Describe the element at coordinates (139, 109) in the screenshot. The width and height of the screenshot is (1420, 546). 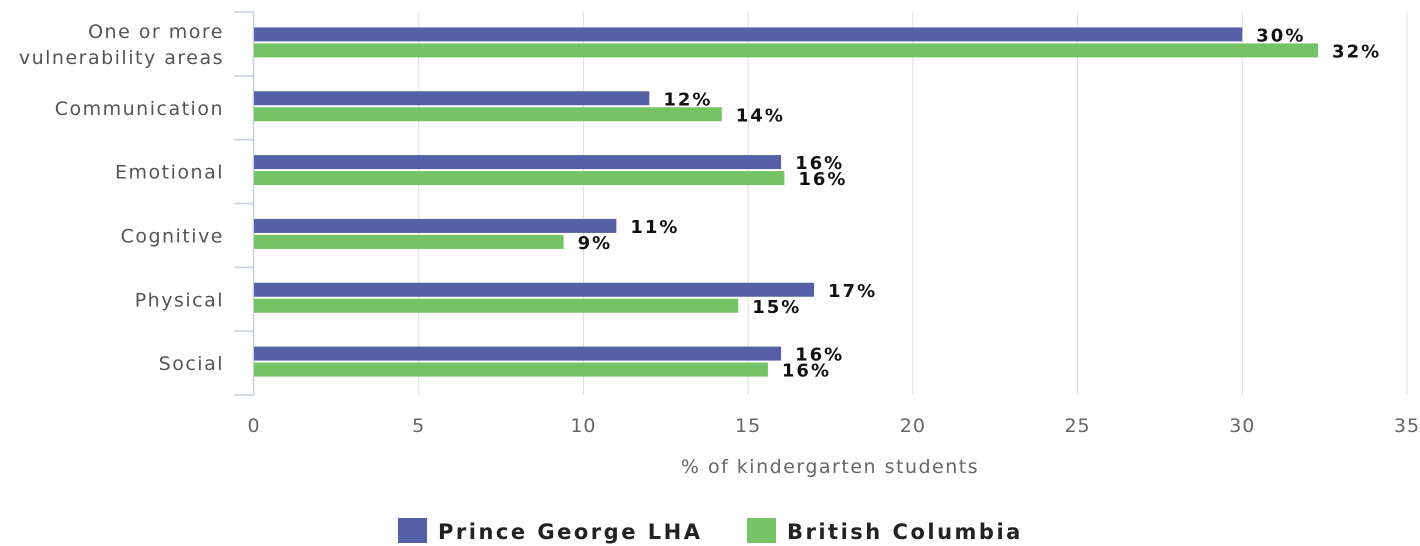
I see `category-label: Communication` at that location.